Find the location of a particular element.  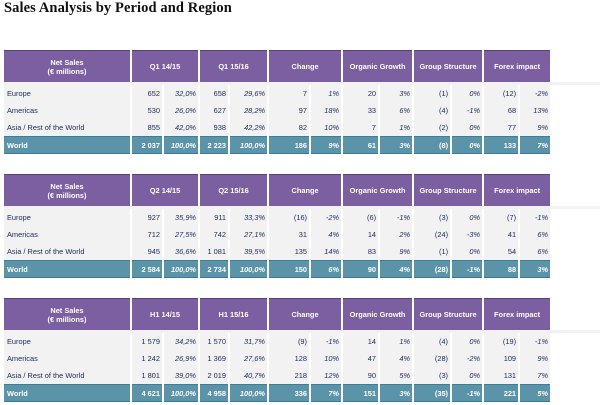

forex-value: (19) is located at coordinates (501, 341).